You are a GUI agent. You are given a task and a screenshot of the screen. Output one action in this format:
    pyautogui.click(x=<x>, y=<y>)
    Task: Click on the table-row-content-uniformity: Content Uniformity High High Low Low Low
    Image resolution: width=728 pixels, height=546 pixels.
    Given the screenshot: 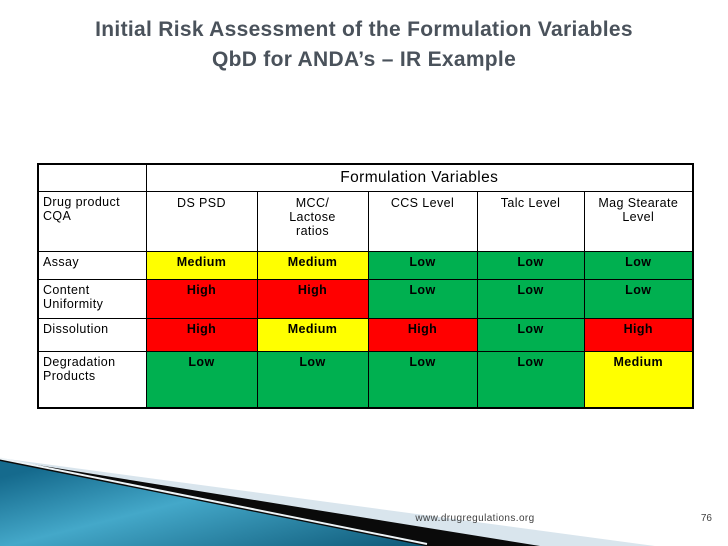 What is the action you would take?
    pyautogui.click(x=365, y=298)
    